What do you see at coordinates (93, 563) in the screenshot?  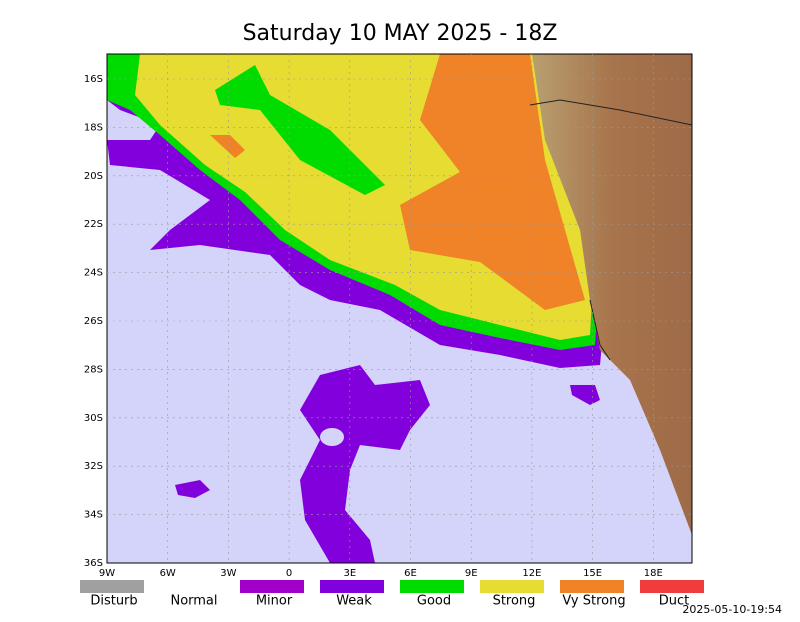 I see `y-tick-label: 36S` at bounding box center [93, 563].